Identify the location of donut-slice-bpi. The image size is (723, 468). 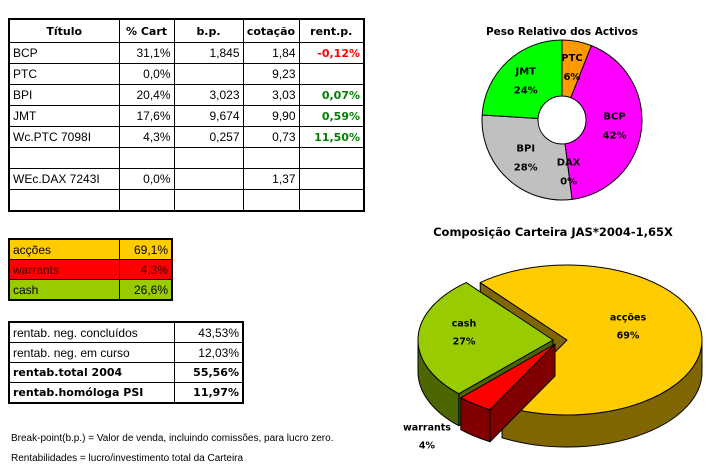
(527, 157).